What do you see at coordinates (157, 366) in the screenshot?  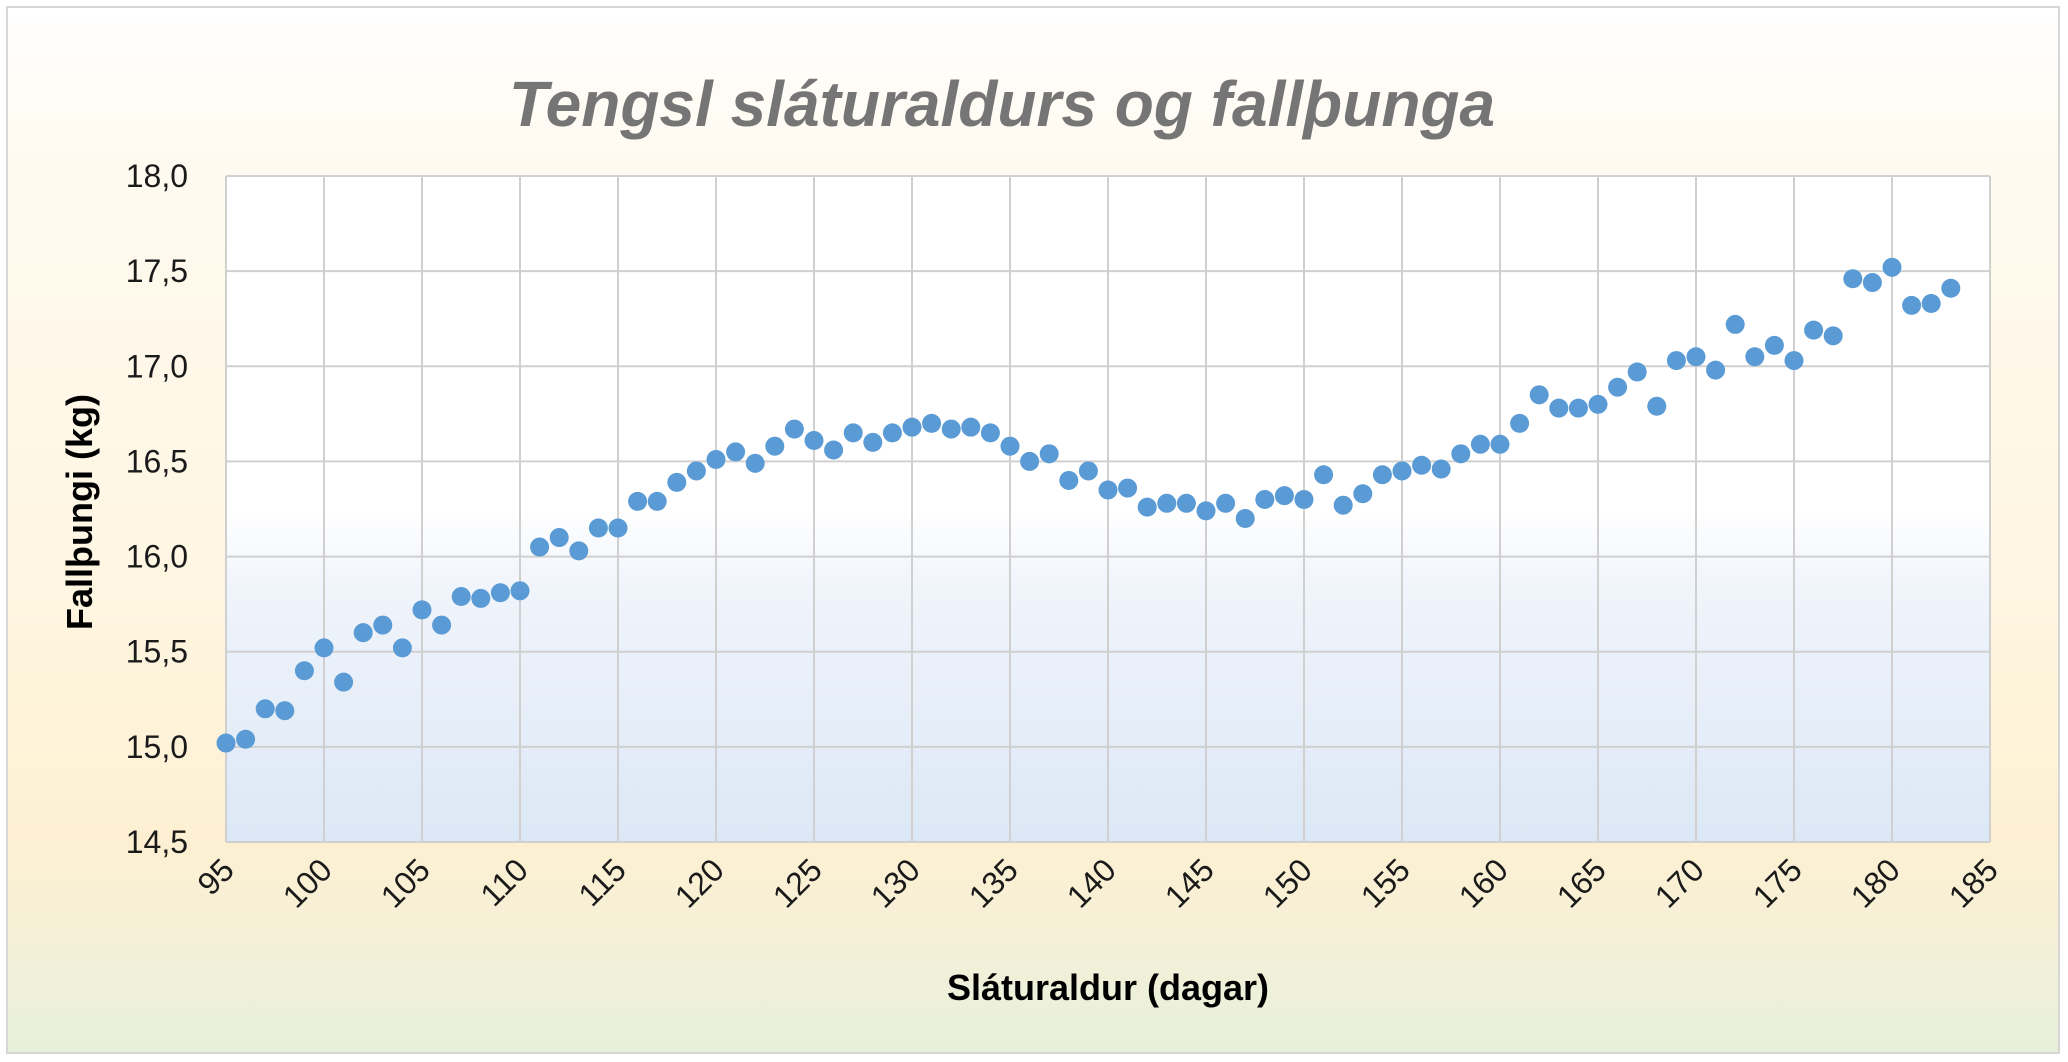 I see `y-tick-label: 17,0` at bounding box center [157, 366].